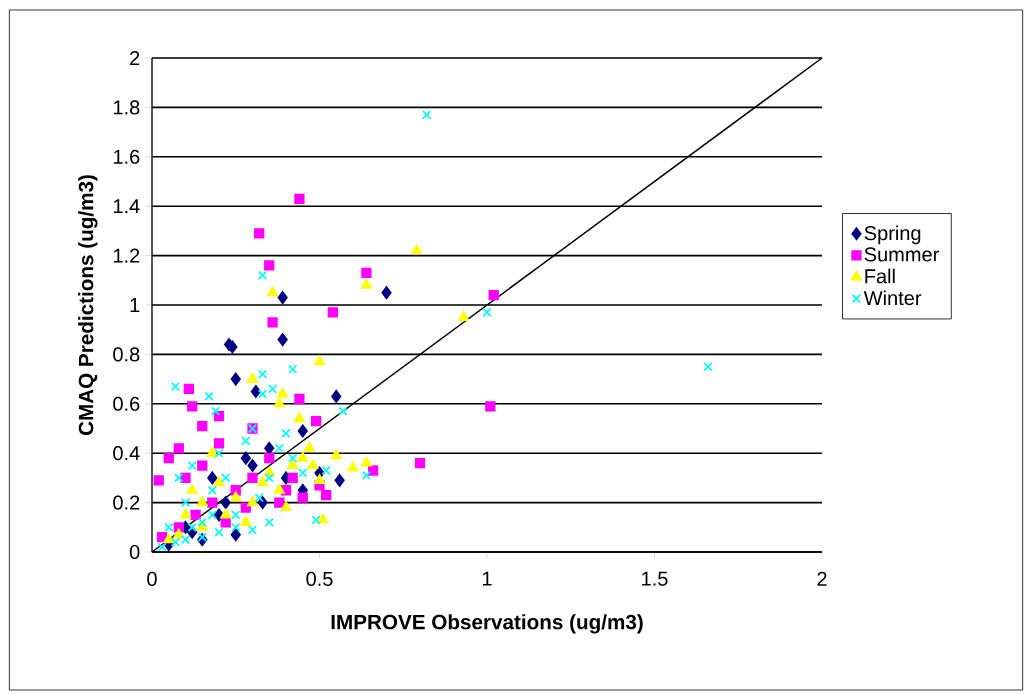 The width and height of the screenshot is (1024, 694). What do you see at coordinates (487, 578) in the screenshot?
I see `x-tick-label: 1` at bounding box center [487, 578].